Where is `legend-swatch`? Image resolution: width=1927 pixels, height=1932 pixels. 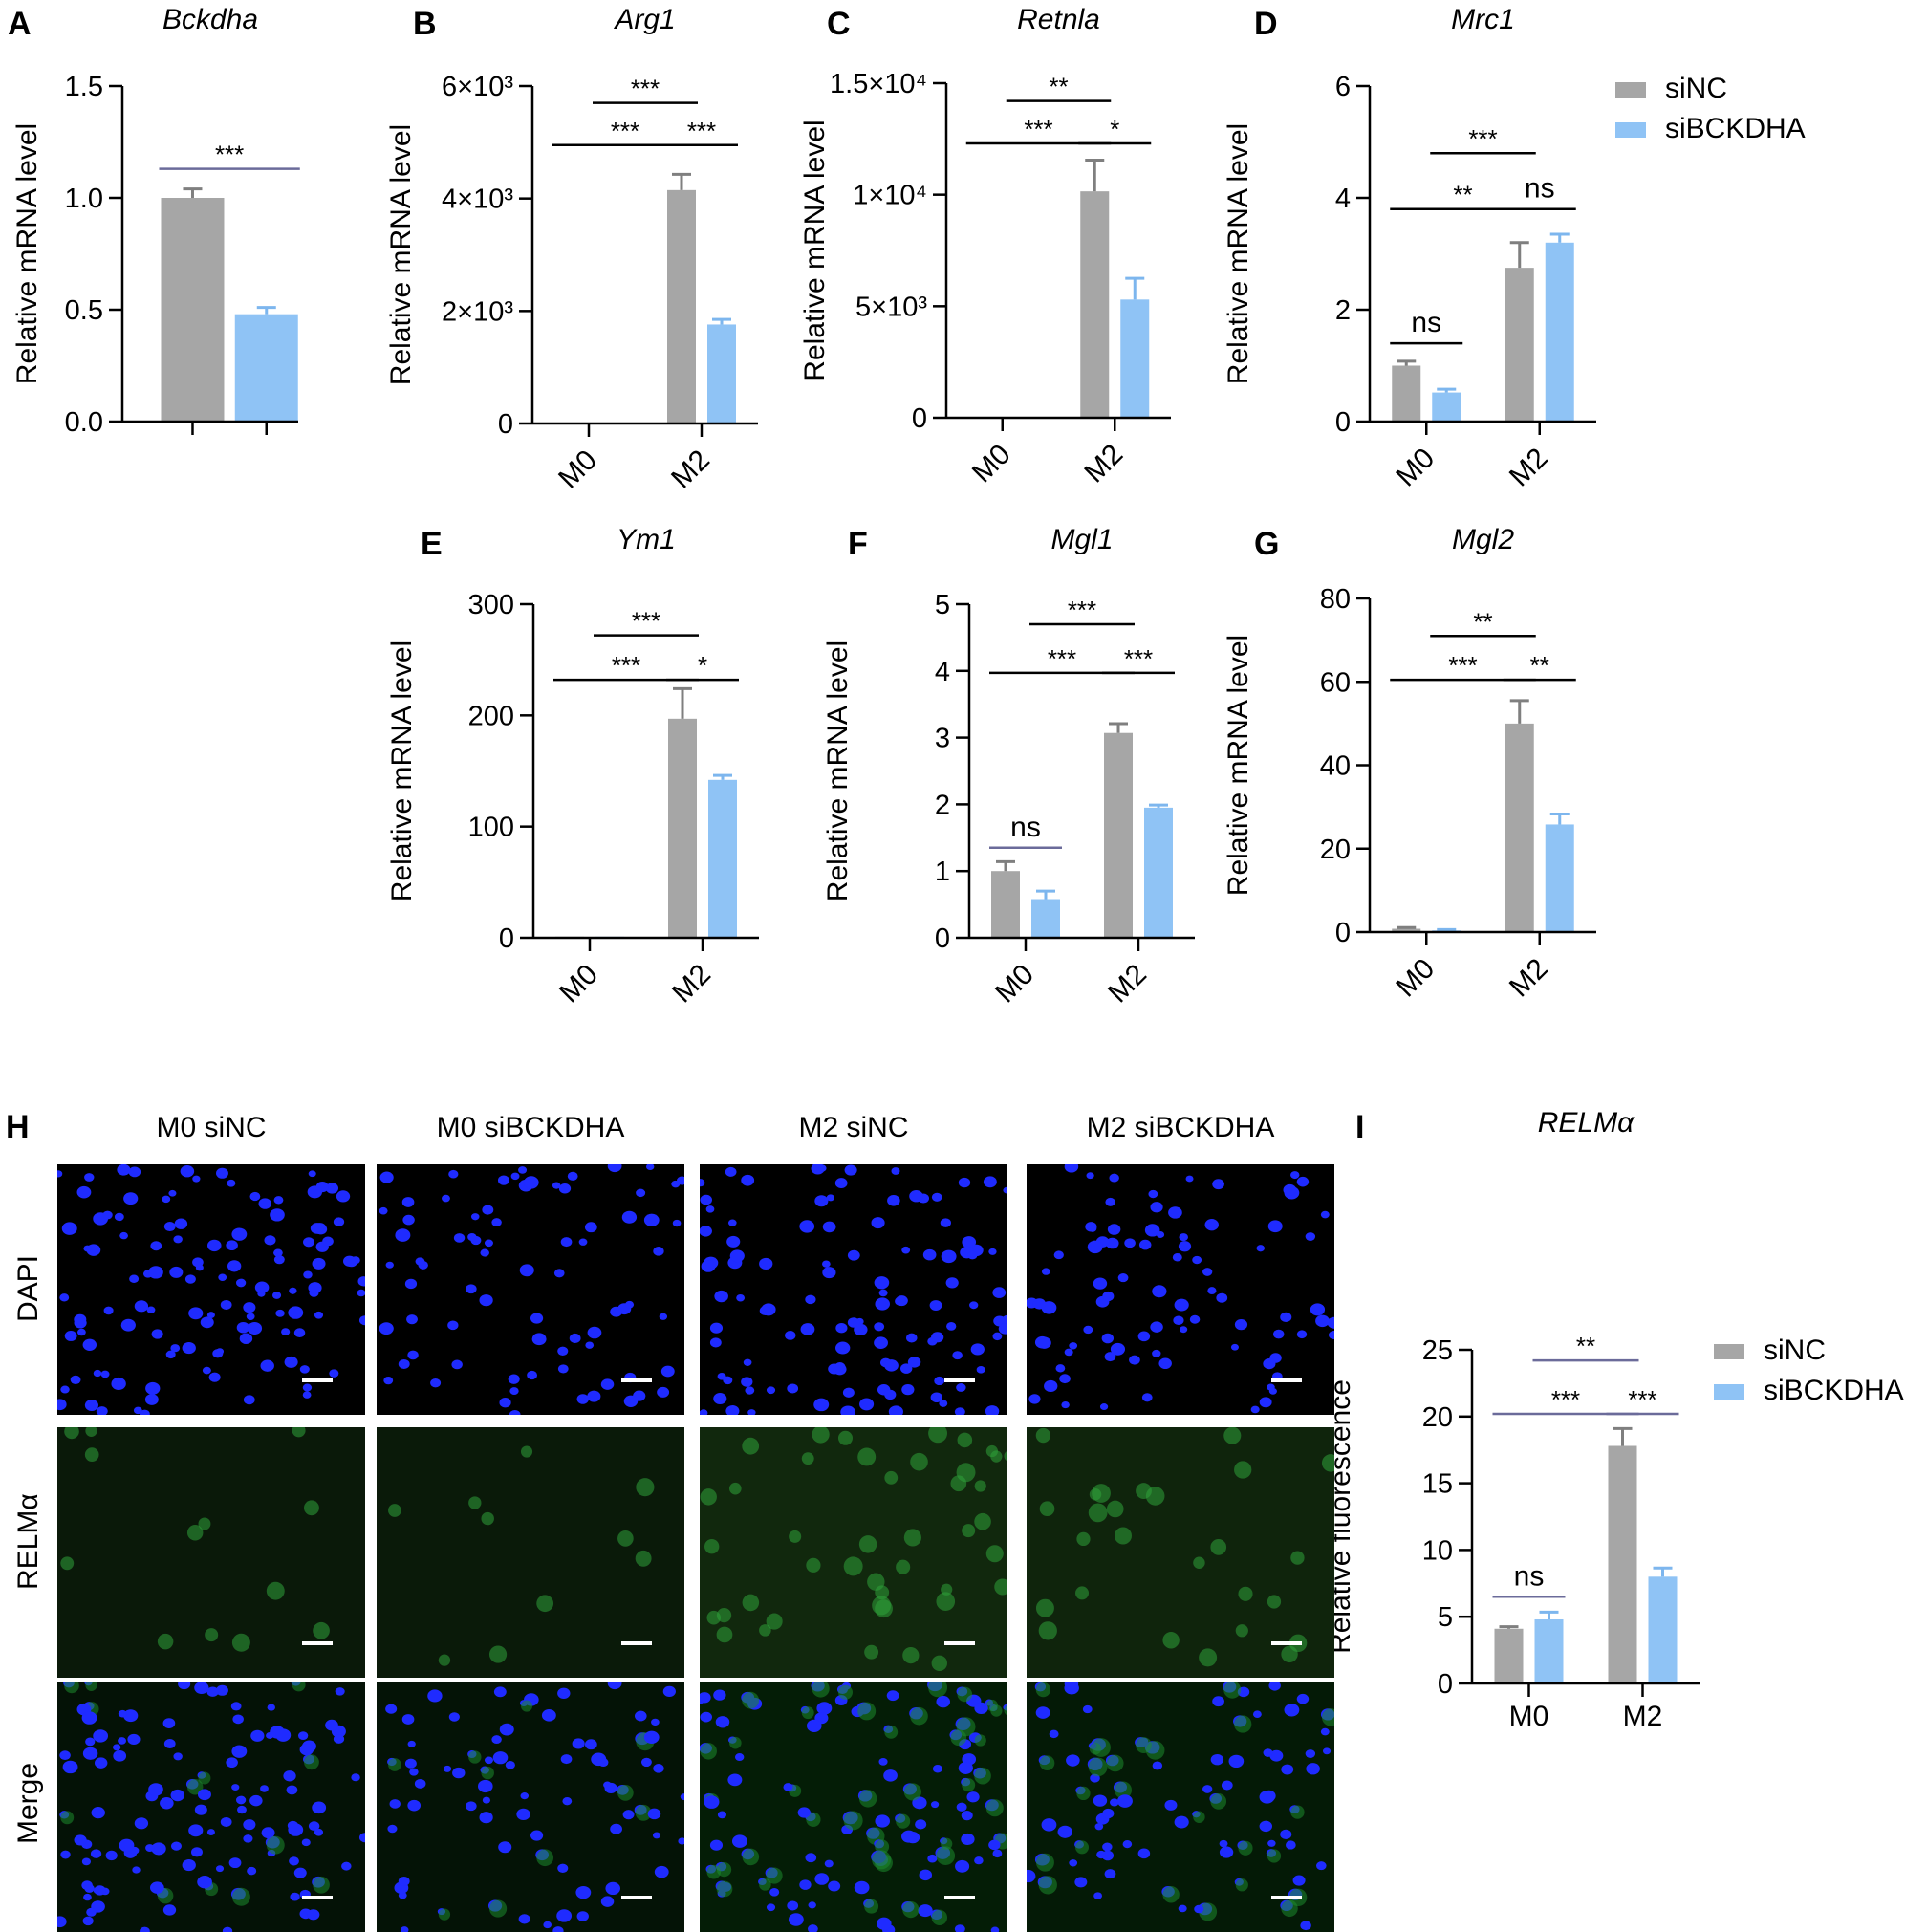 legend-swatch is located at coordinates (1631, 130).